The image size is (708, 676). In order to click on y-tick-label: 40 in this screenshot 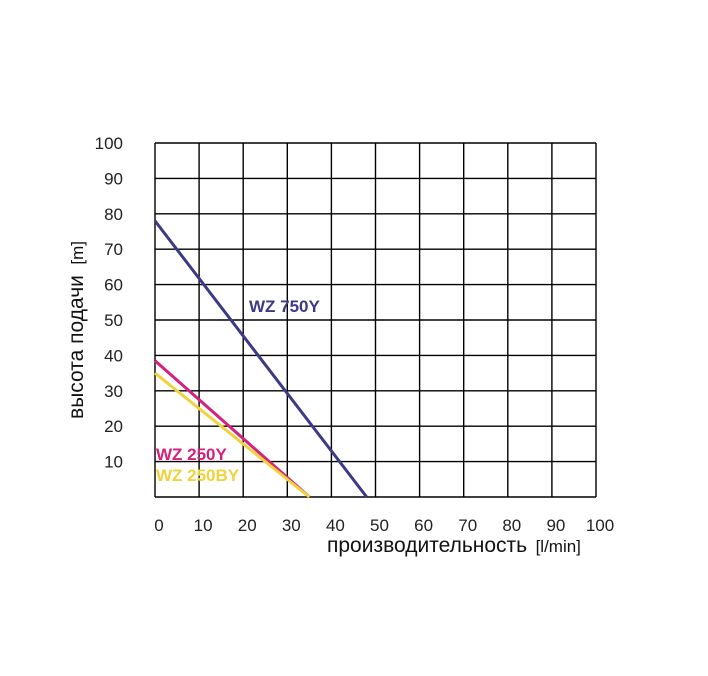, I will do `click(113, 355)`.